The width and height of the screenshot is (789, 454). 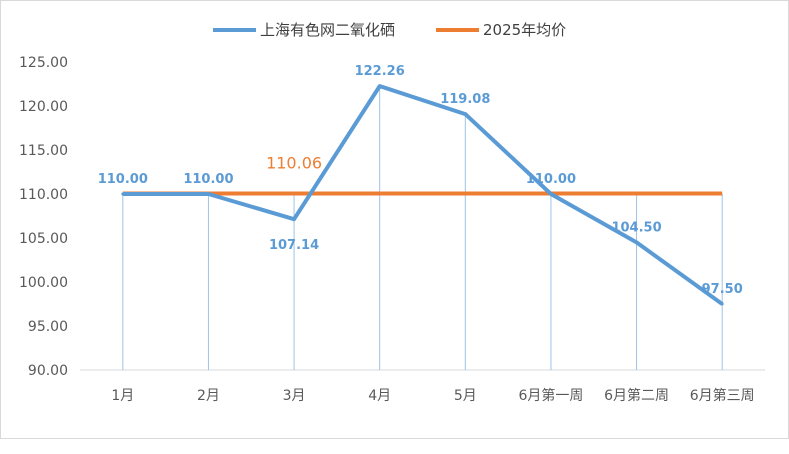 I want to click on x-tick-label: 6月第一周, so click(x=550, y=395).